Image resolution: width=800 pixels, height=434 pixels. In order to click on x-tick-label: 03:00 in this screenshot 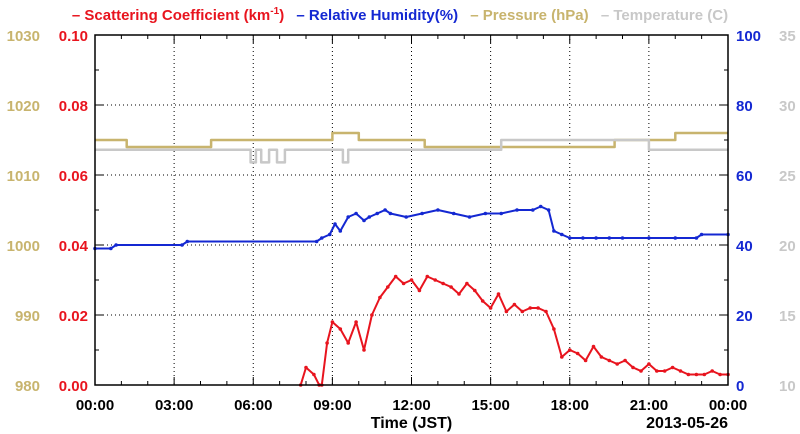, I will do `click(174, 405)`.